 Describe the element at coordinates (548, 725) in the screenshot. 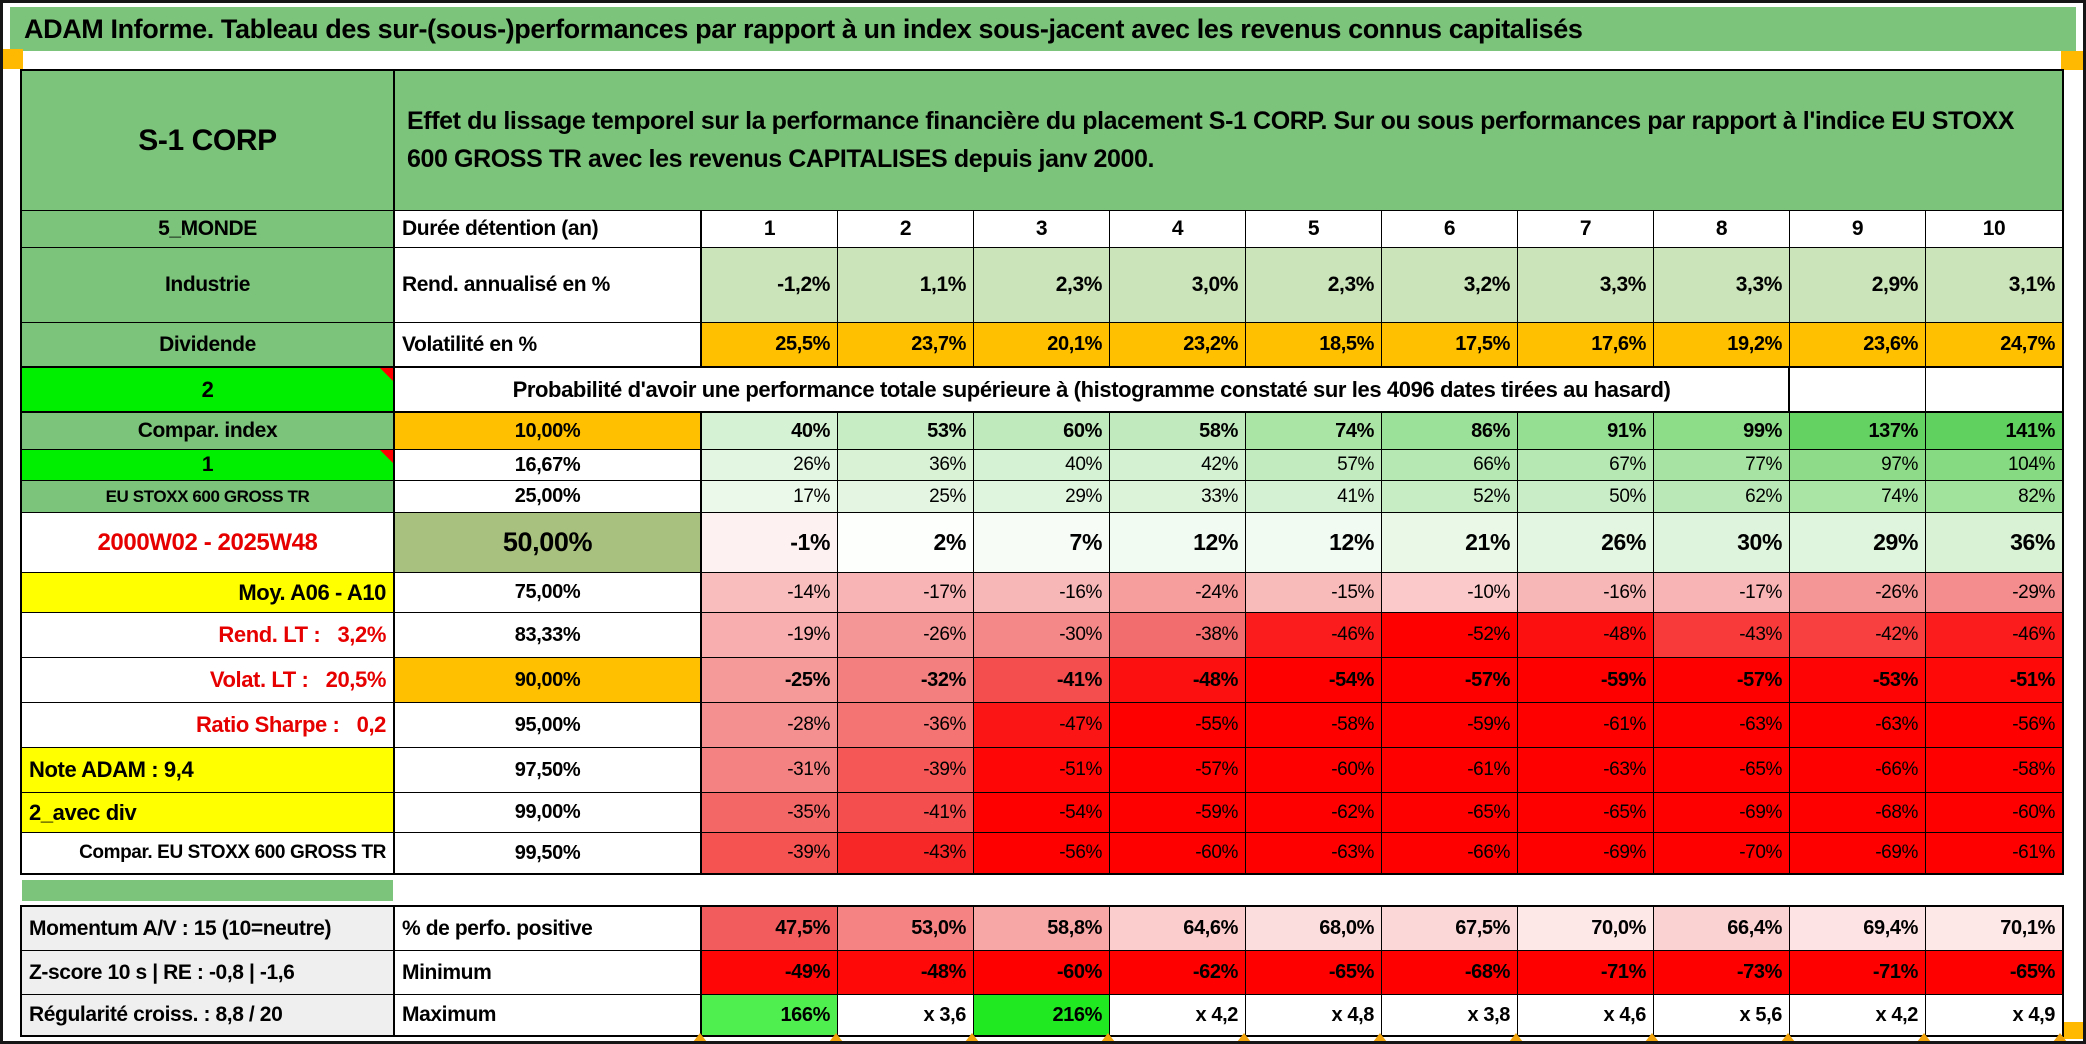

I see `row-desc-cell: 95,00%` at that location.